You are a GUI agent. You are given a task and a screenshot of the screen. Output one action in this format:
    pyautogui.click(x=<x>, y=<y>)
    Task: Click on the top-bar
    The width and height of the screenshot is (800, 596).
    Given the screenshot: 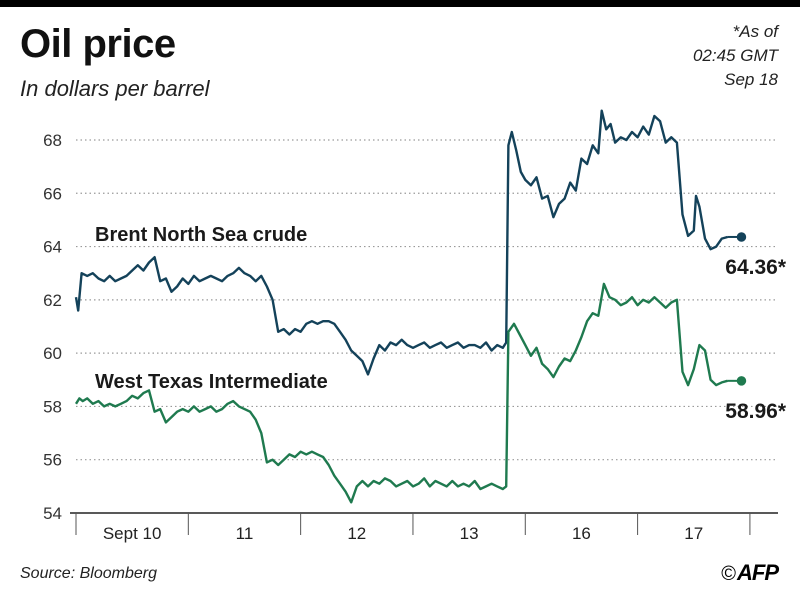 What is the action you would take?
    pyautogui.click(x=400, y=3)
    